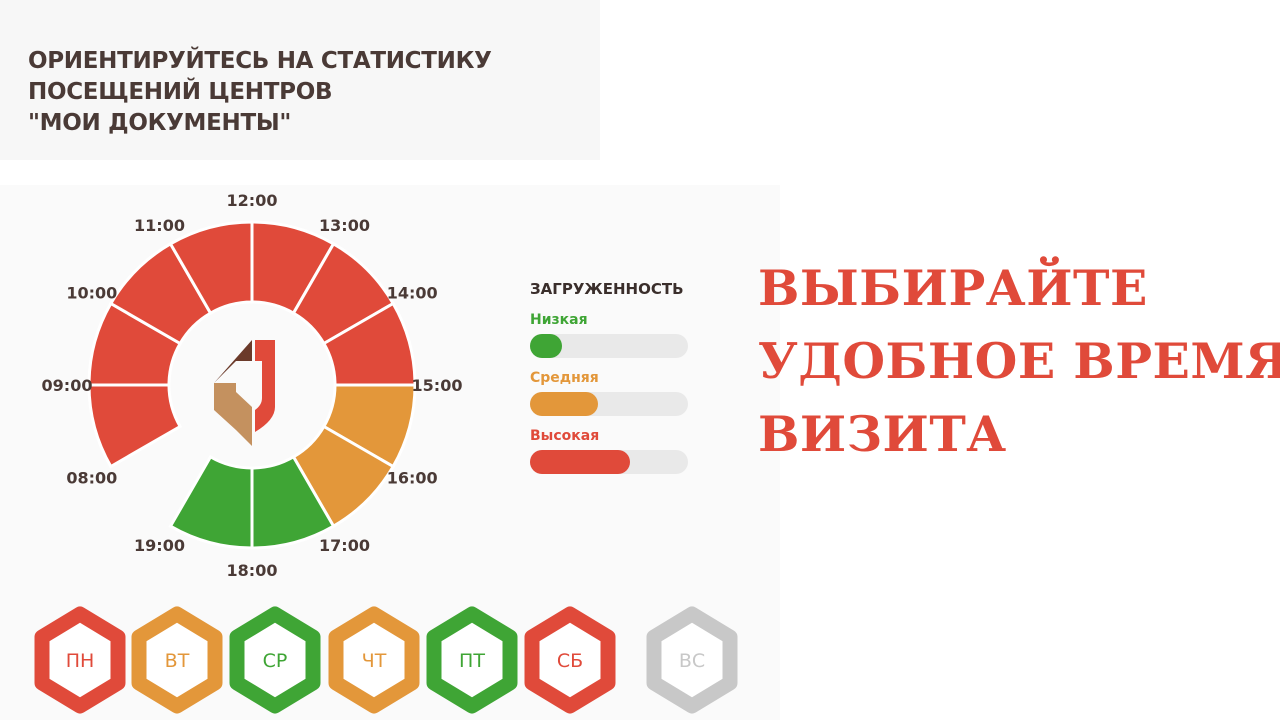 The image size is (1280, 720). Describe the element at coordinates (159, 225) in the screenshot. I see `hour-label: 11:00` at that location.